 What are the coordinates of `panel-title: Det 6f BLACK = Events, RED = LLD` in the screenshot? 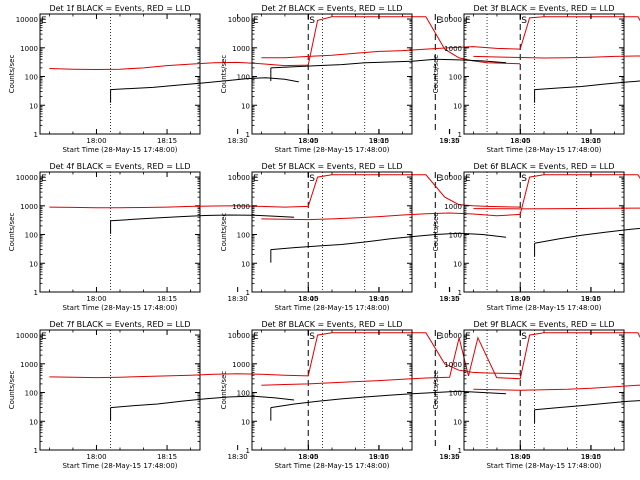 It's located at (543, 166).